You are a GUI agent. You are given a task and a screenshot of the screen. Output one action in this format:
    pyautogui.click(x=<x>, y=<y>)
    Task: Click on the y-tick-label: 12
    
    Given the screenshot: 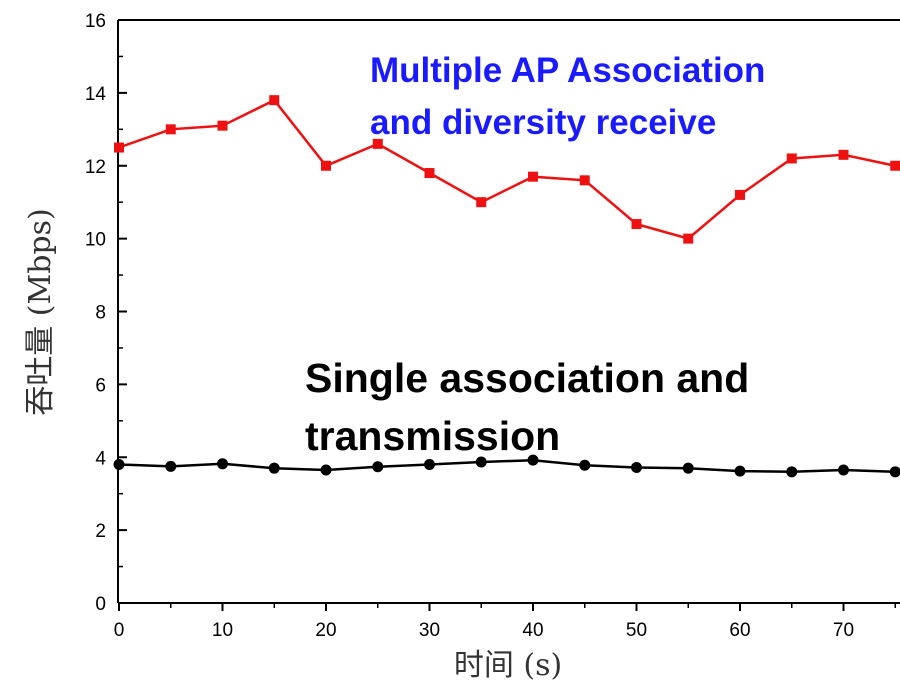 What is the action you would take?
    pyautogui.click(x=95, y=167)
    